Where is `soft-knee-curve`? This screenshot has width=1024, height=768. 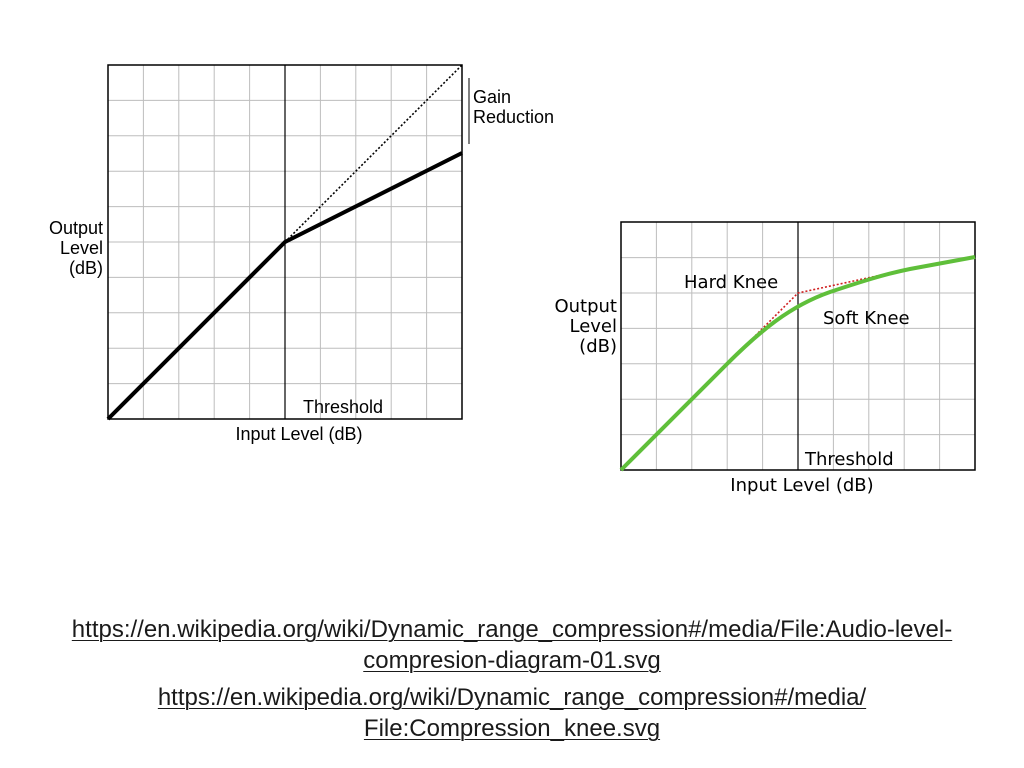 soft-knee-curve is located at coordinates (797, 363).